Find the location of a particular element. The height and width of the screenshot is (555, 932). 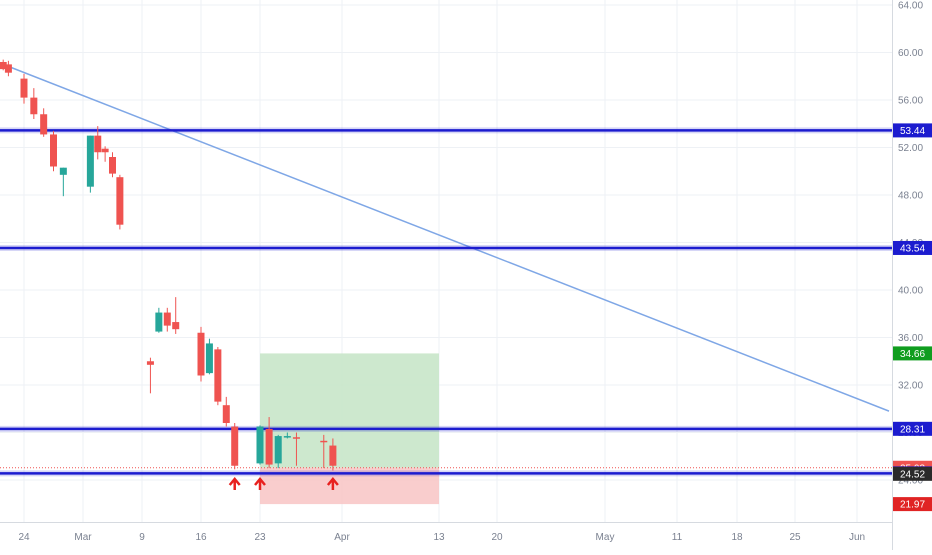

time-tick-label: Apr is located at coordinates (342, 537).